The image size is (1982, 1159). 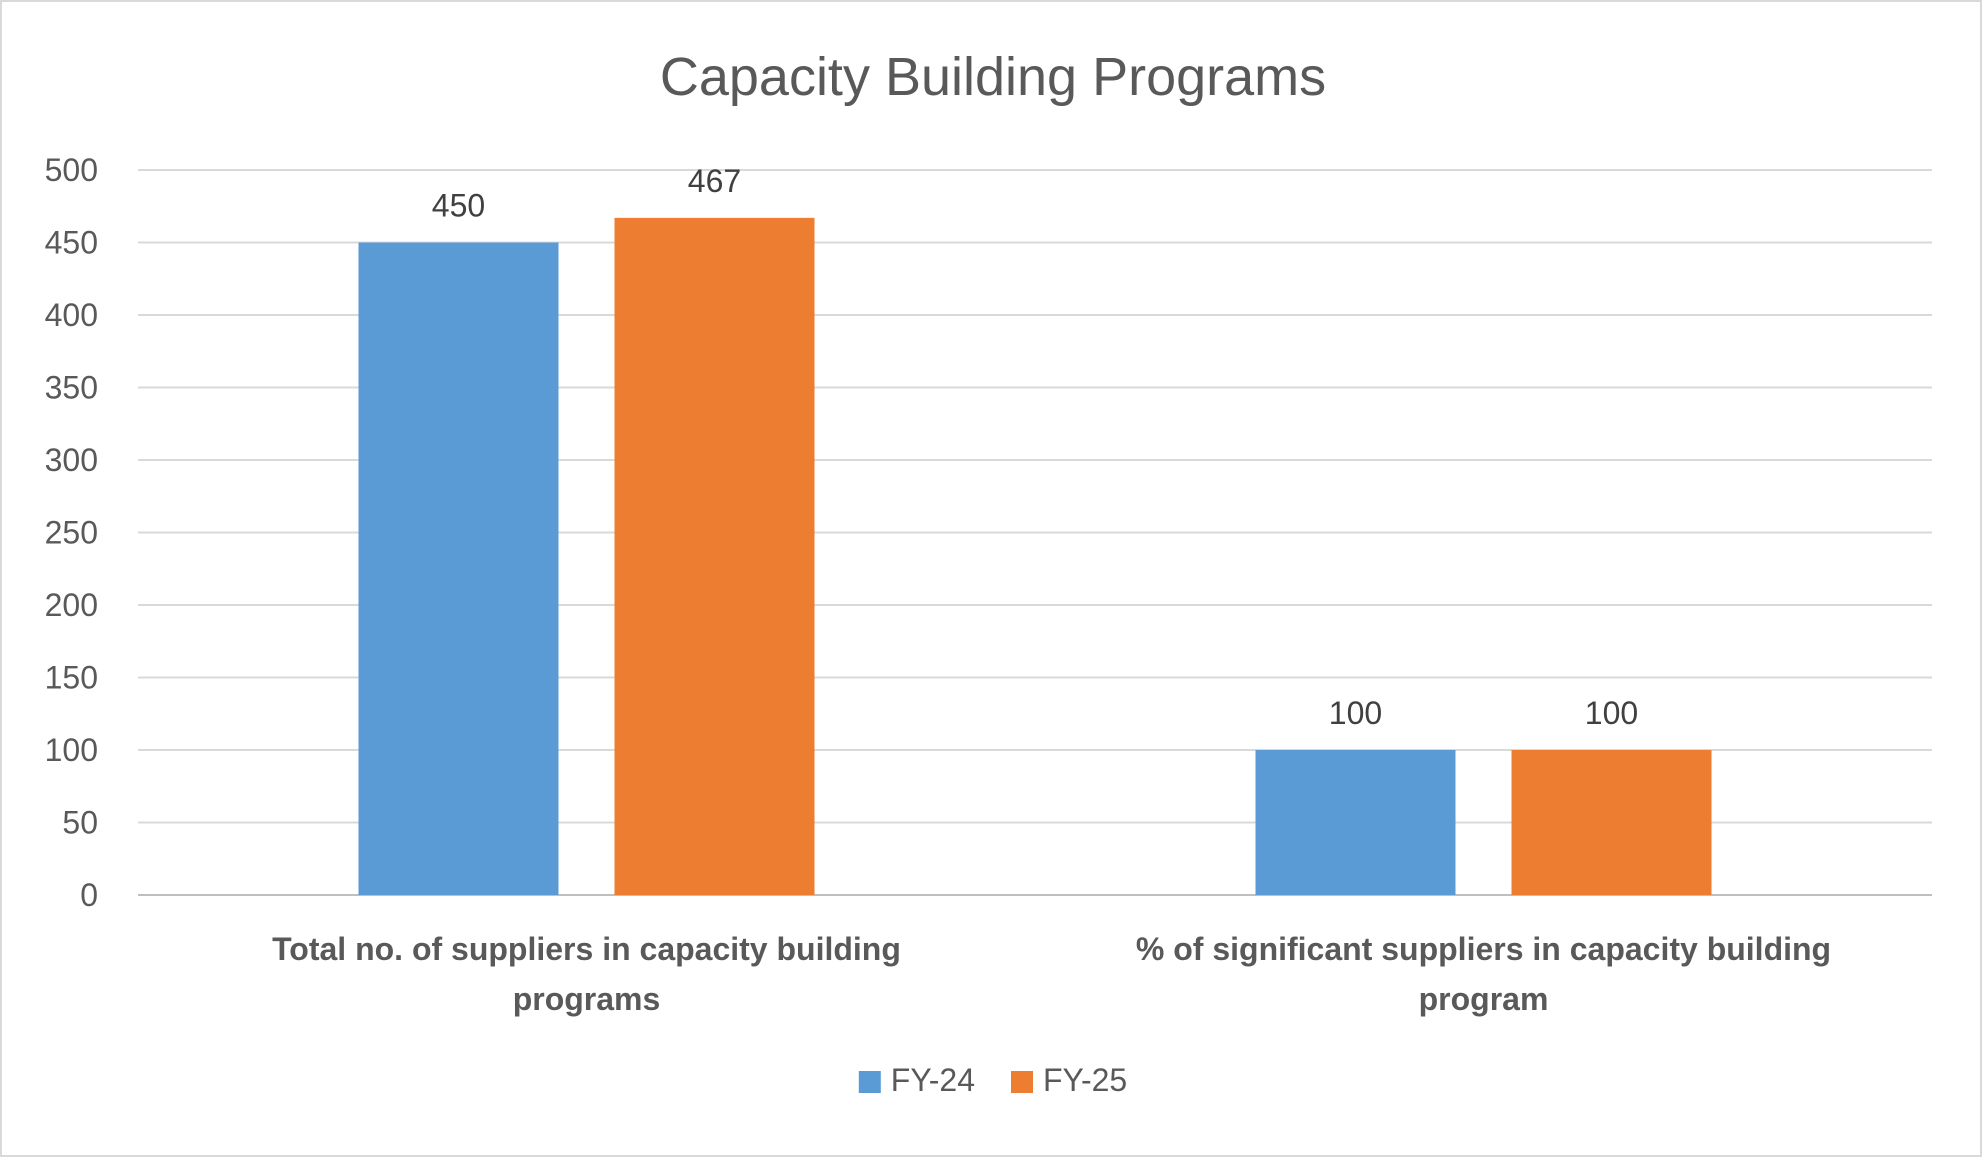 What do you see at coordinates (714, 181) in the screenshot?
I see `data-label: 467` at bounding box center [714, 181].